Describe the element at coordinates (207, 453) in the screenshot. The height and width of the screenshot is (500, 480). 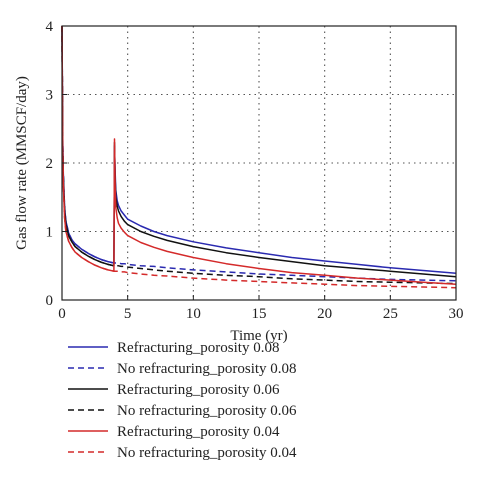
I see `legend-entry-label: No refracturing_porosity 0.04` at that location.